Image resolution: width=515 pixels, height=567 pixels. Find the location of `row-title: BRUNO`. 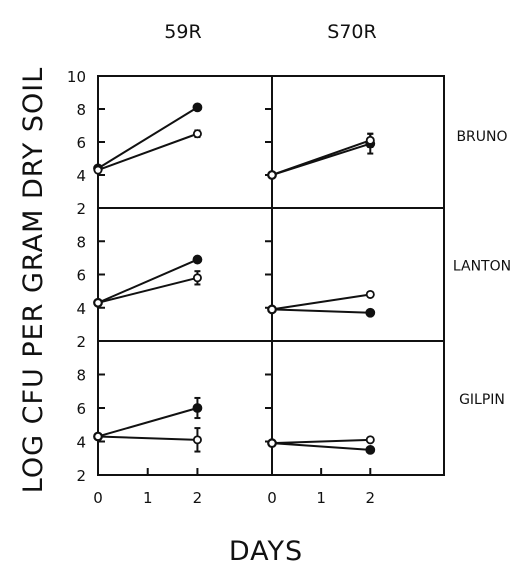

row-title: BRUNO is located at coordinates (481, 137).